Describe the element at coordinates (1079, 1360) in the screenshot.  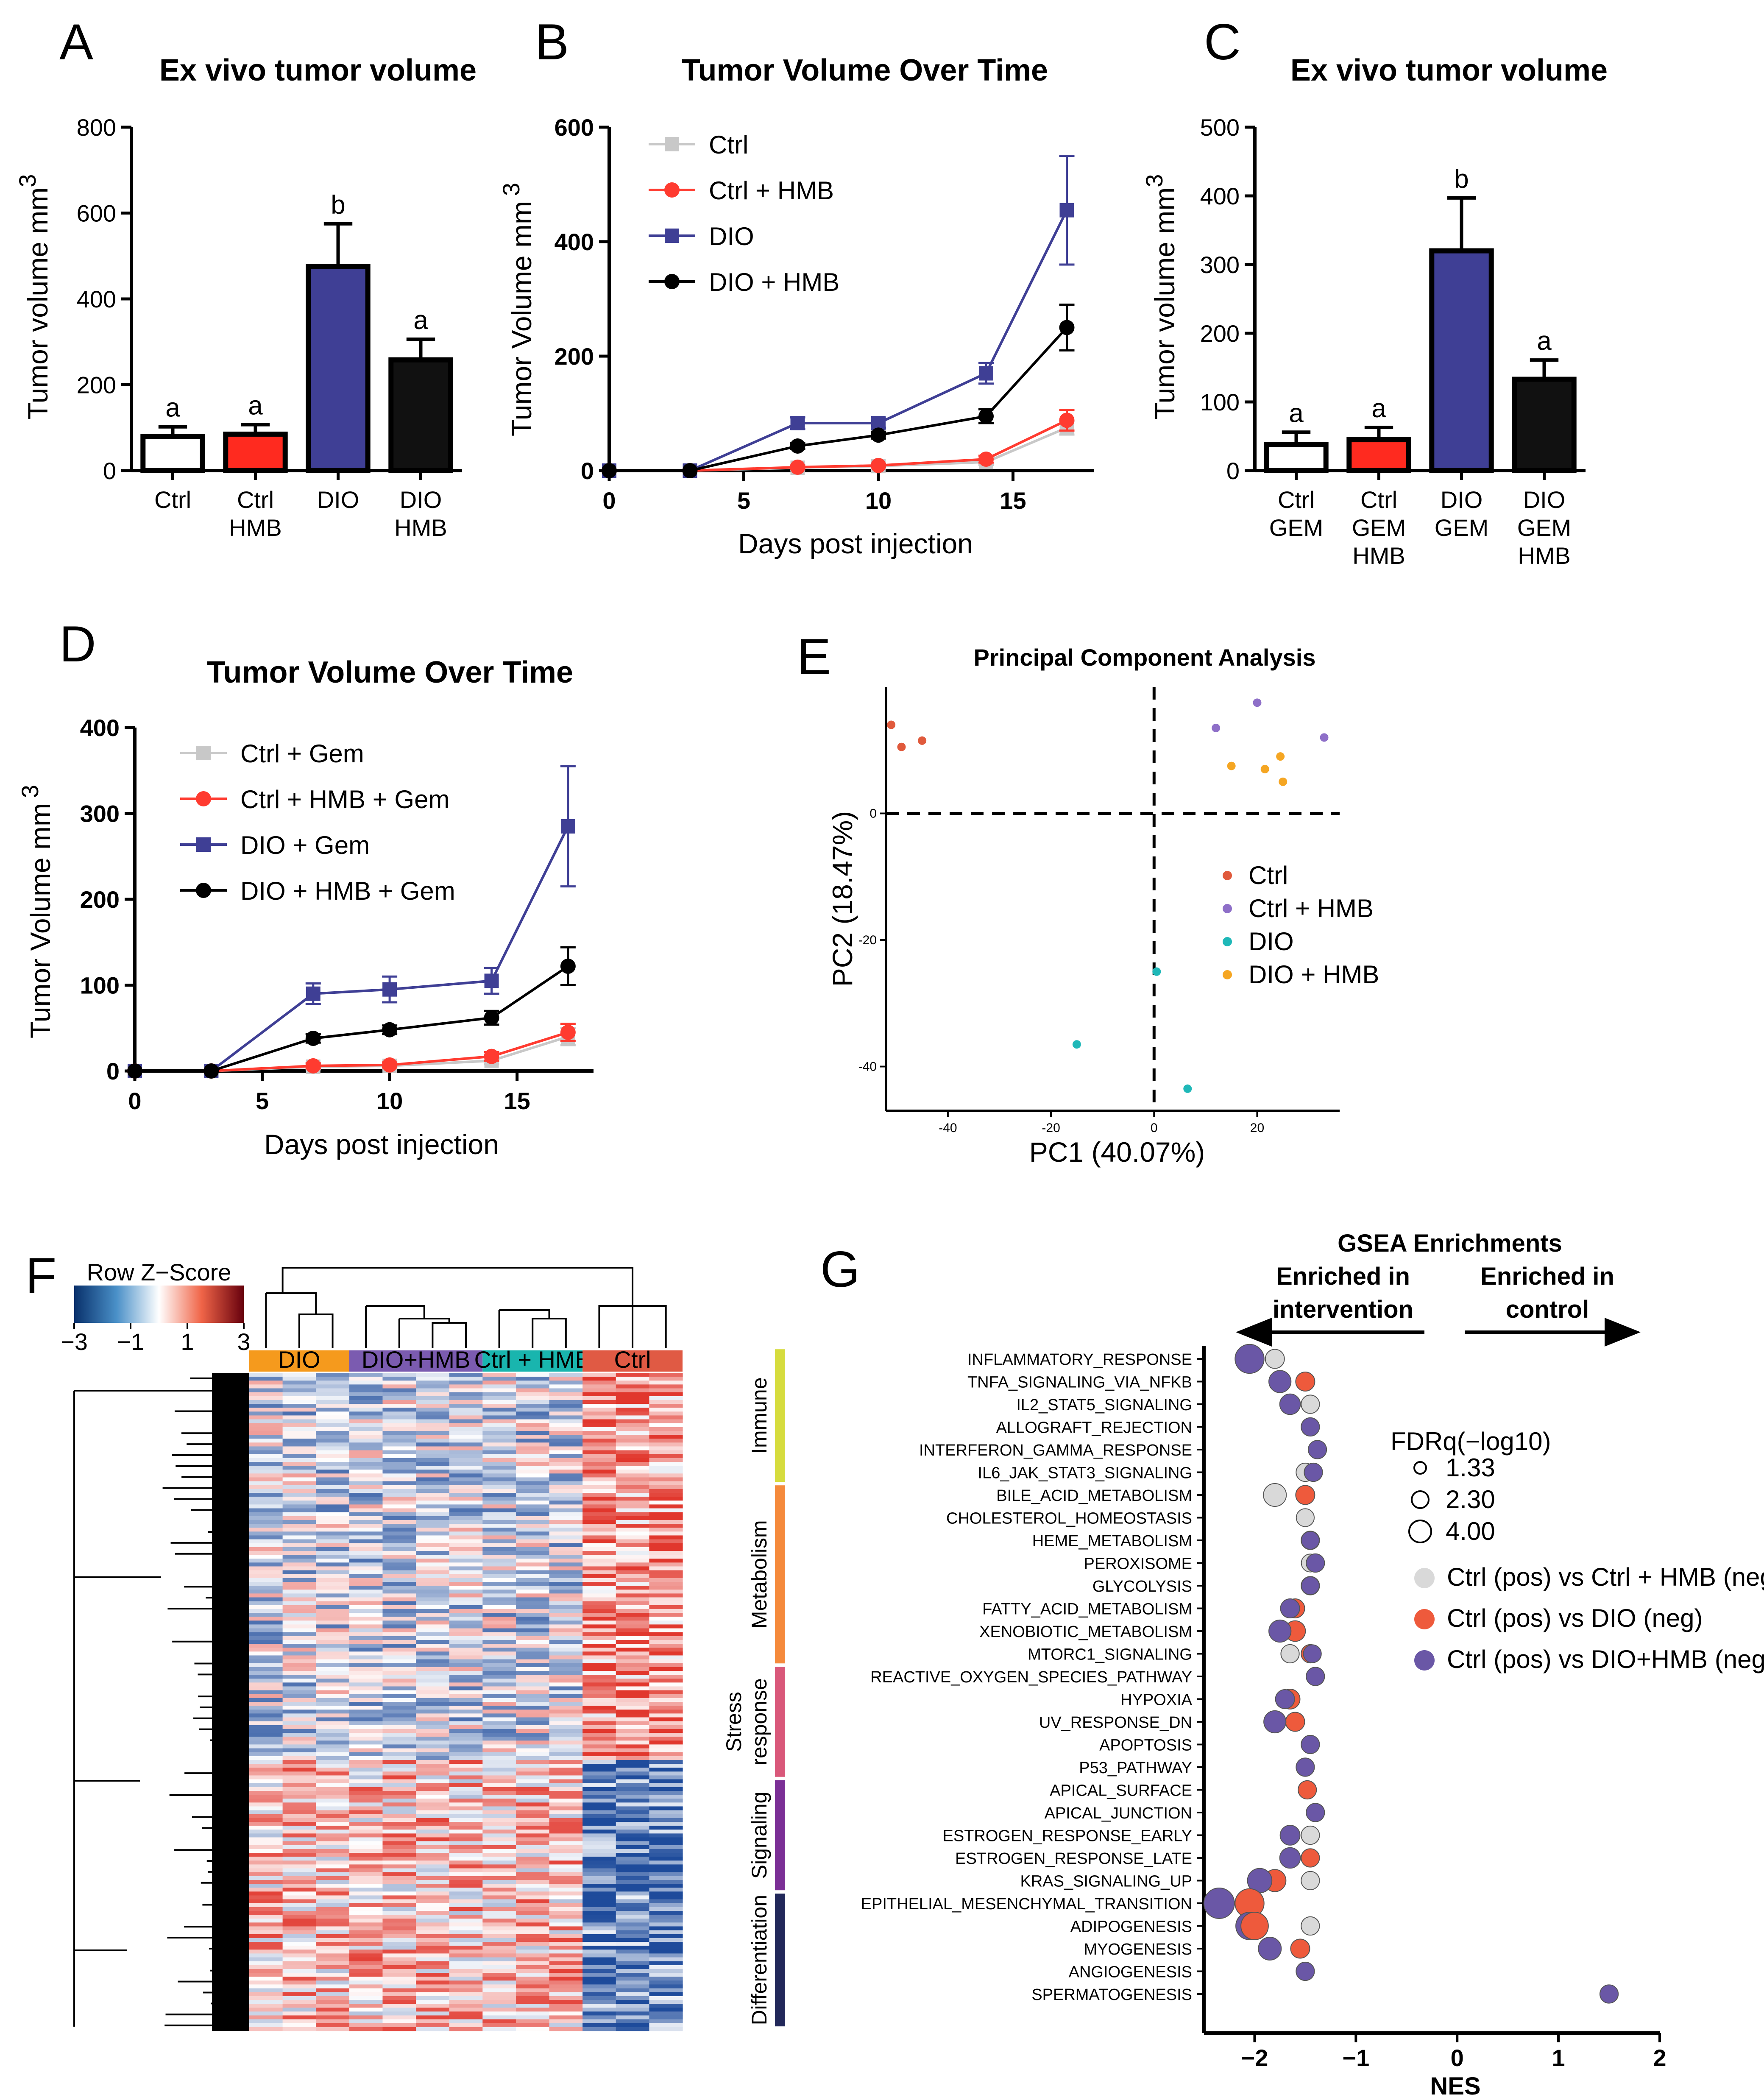
I see `g-pathway-label: INFLAMMATORY_RESPONSE` at that location.